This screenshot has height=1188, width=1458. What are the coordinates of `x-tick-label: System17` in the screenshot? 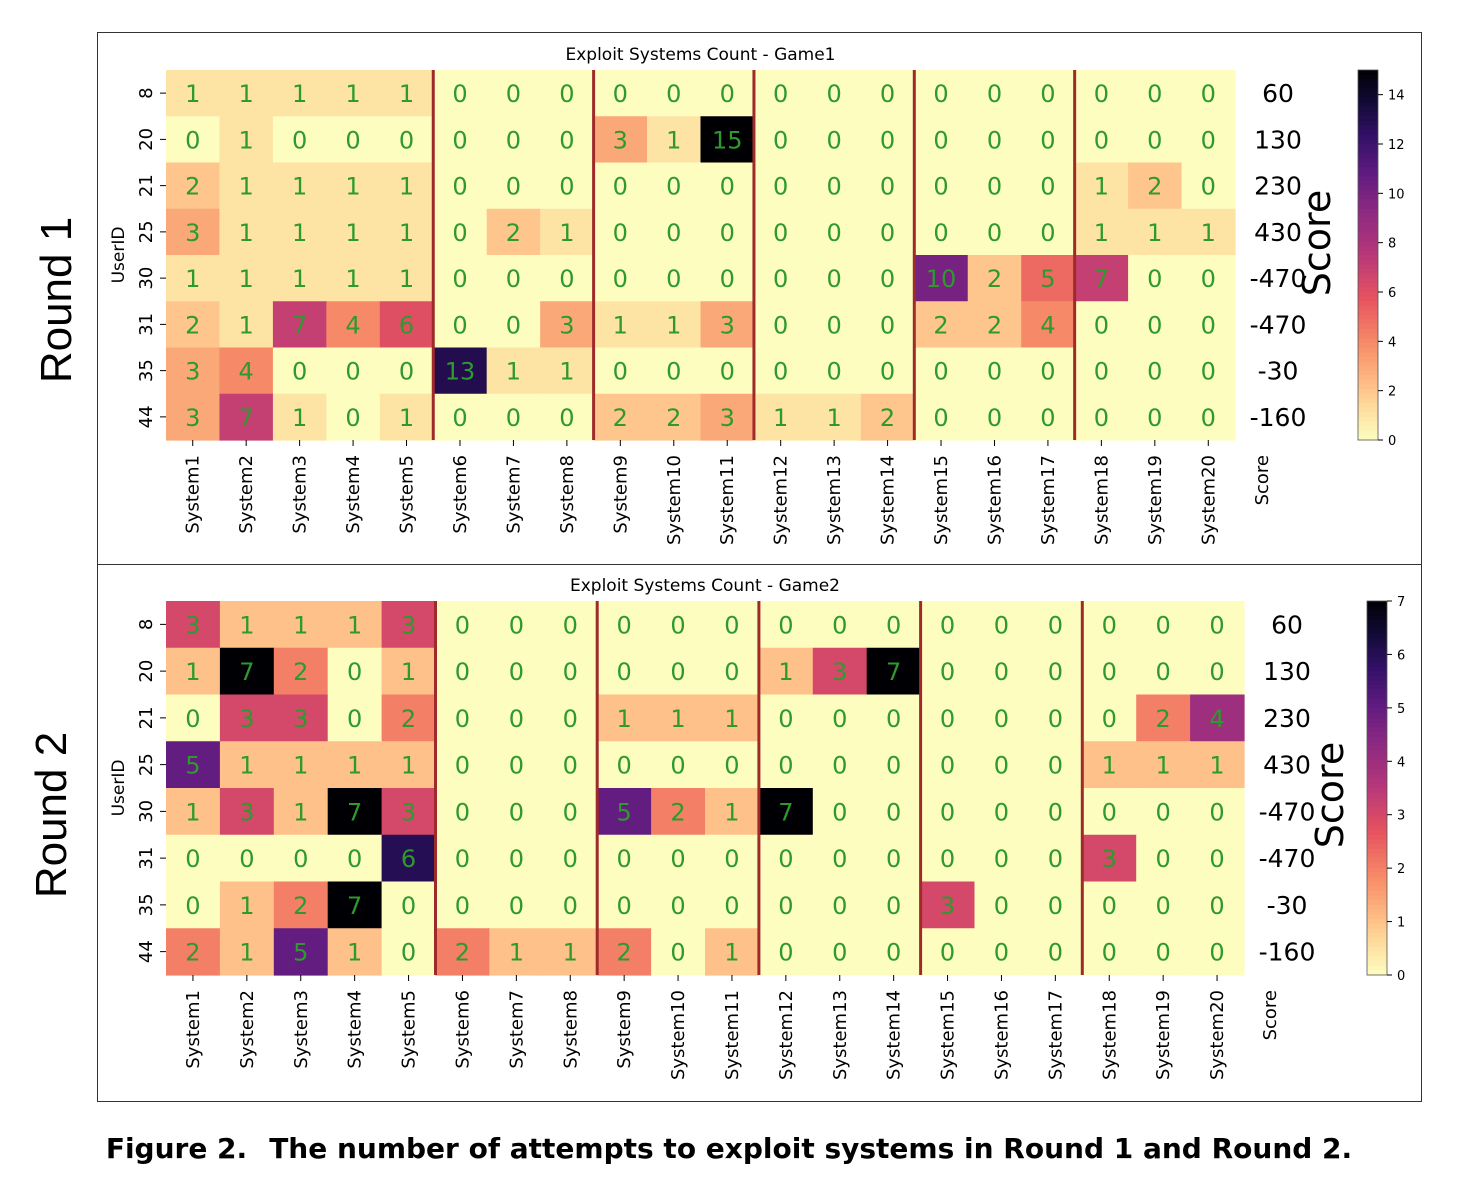 It's located at (1055, 1035).